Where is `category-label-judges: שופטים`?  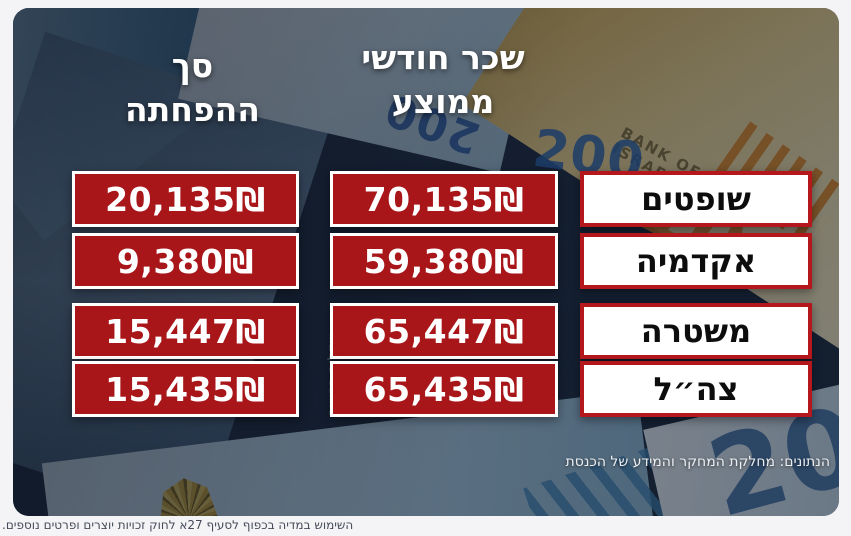
category-label-judges: שופטים is located at coordinates (696, 199).